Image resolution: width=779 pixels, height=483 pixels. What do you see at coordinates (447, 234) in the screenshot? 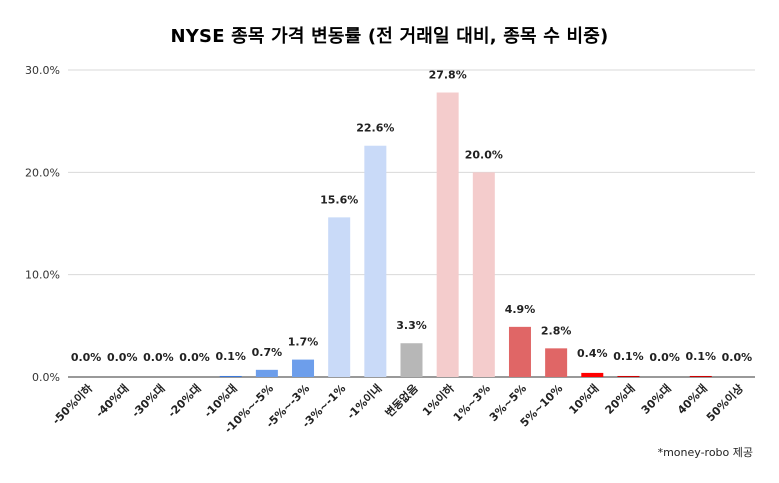
I see `bar-1%이하` at bounding box center [447, 234].